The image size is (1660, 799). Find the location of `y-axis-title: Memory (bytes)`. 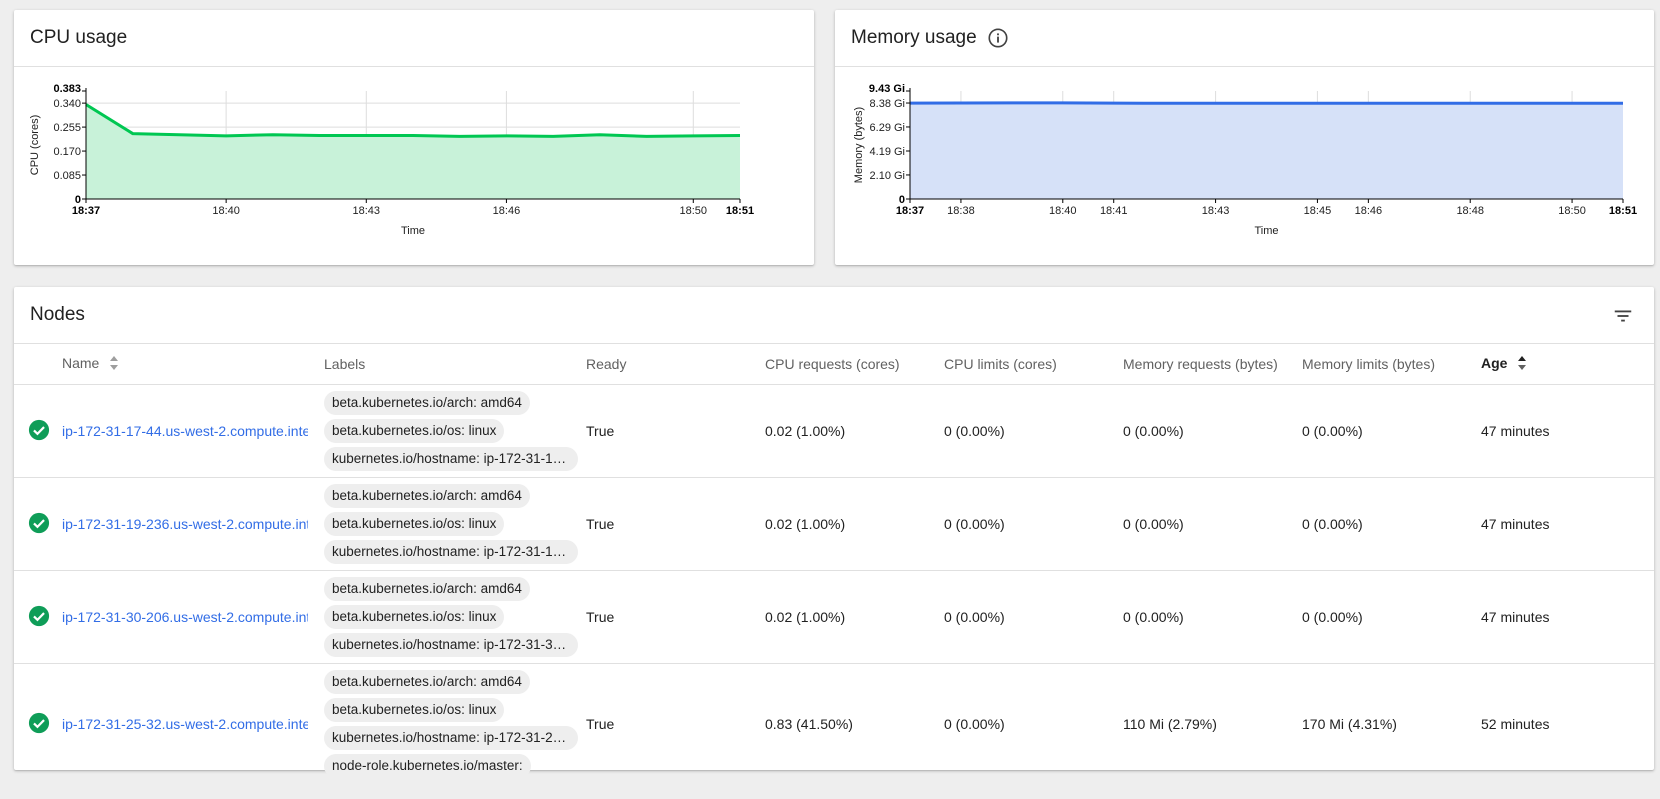

y-axis-title: Memory (bytes) is located at coordinates (859, 145).